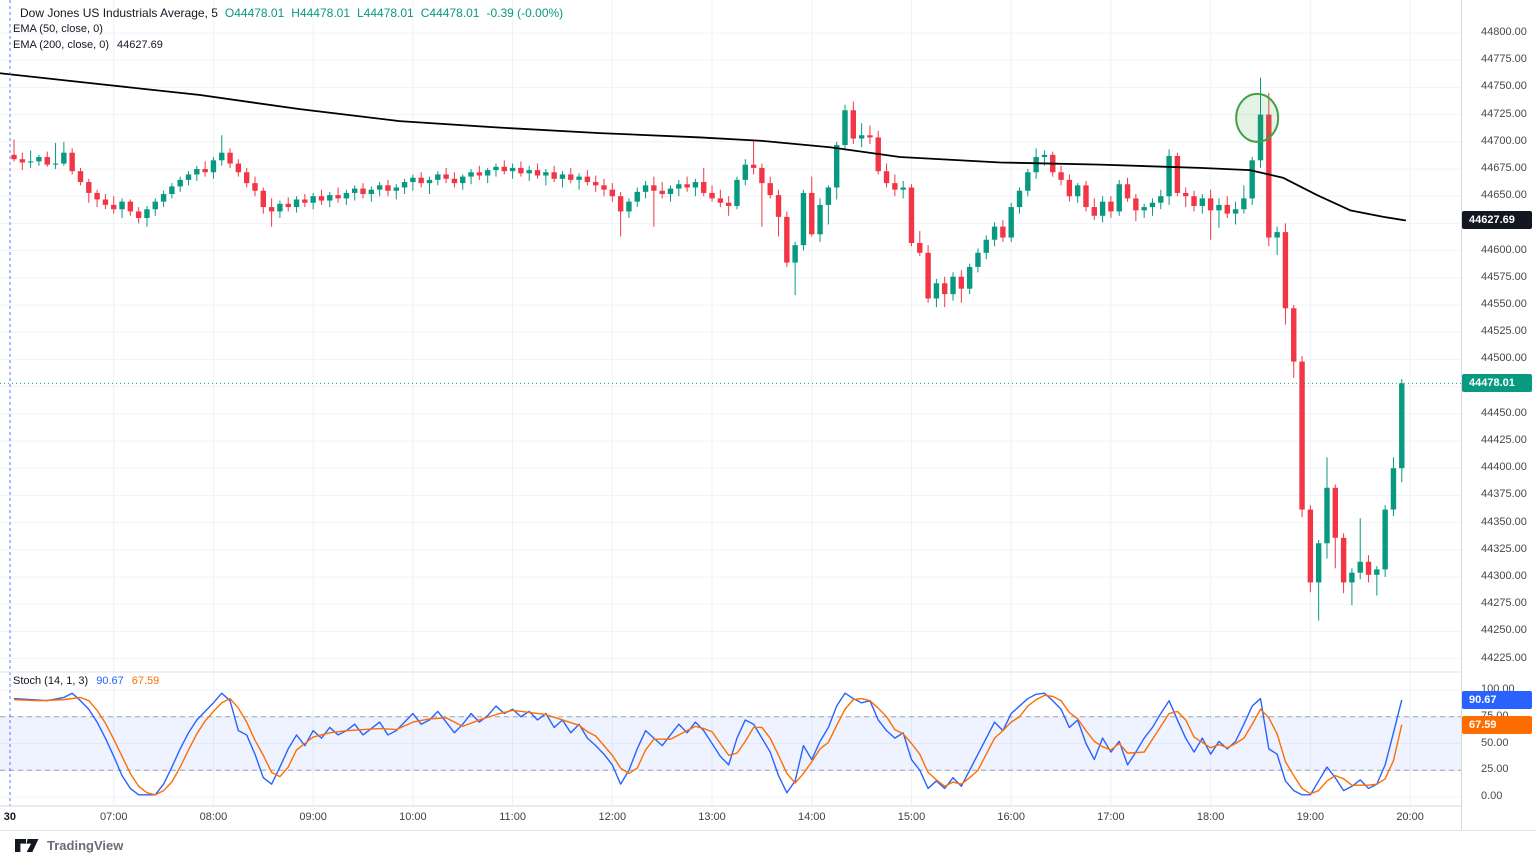 The image size is (1536, 860). I want to click on time-axis-label: 13:00, so click(712, 817).